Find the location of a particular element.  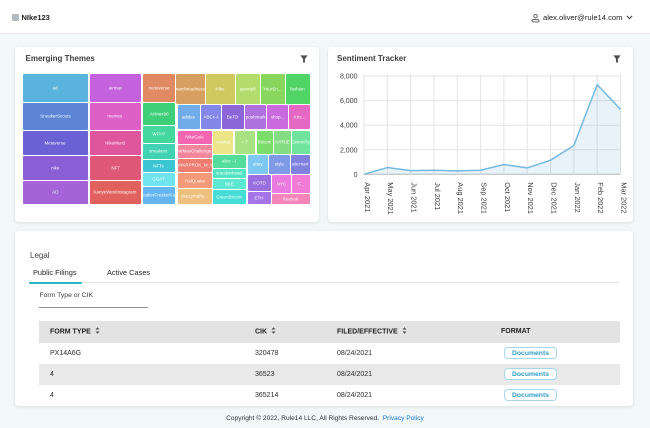

svg-text: 4,000 is located at coordinates (349, 126).